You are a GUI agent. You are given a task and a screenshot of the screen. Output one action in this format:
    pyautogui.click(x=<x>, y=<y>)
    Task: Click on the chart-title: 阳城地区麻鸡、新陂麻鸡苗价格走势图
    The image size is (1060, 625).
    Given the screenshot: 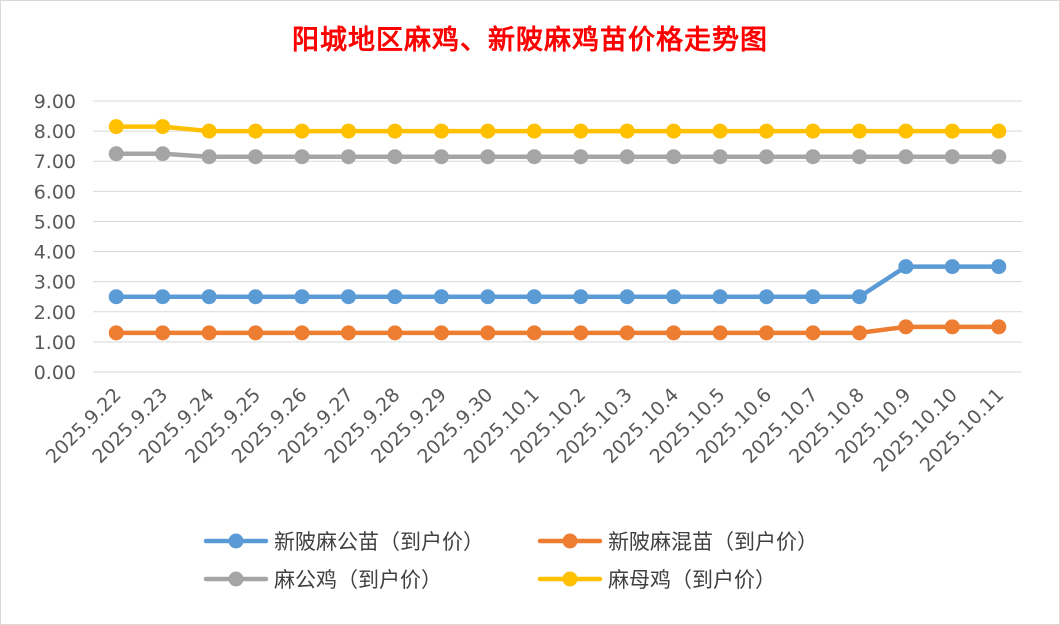 What is the action you would take?
    pyautogui.click(x=530, y=40)
    